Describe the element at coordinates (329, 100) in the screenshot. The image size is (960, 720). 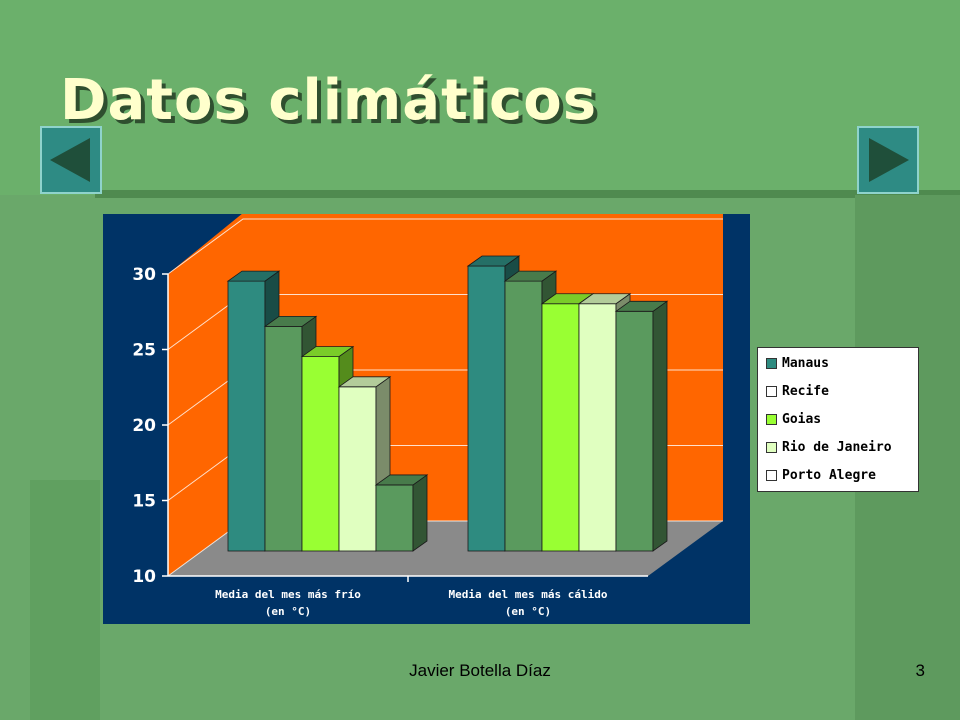
I see `slide-title: Datos climáticos` at that location.